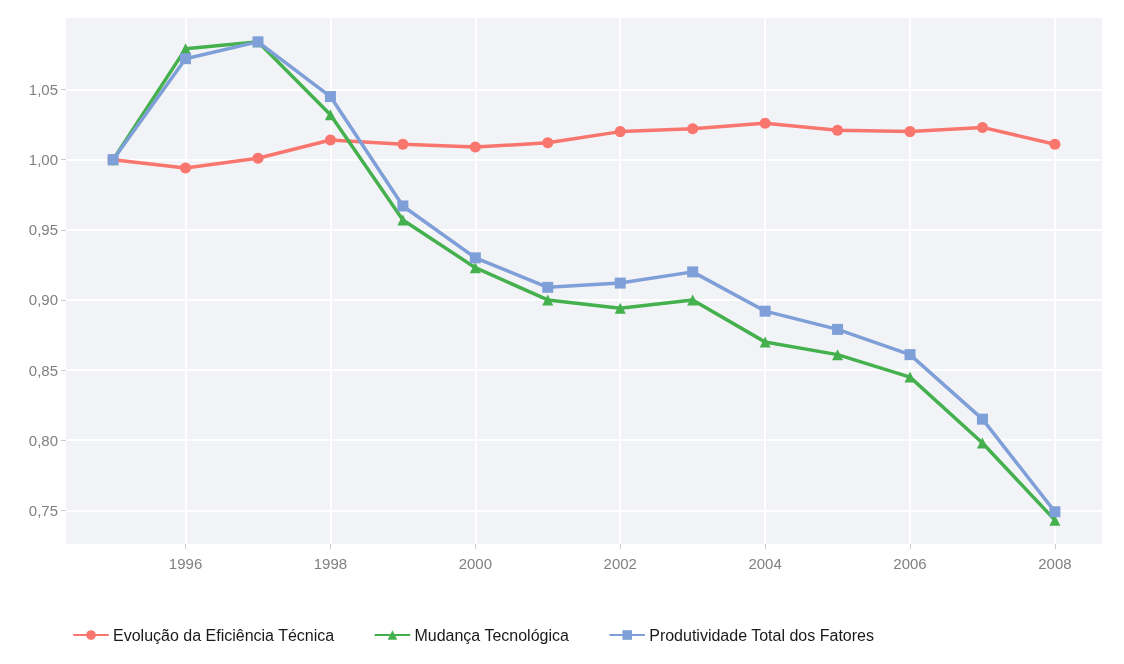 The height and width of the screenshot is (664, 1124). Describe the element at coordinates (43, 370) in the screenshot. I see `y-tick-label: 0,85` at that location.